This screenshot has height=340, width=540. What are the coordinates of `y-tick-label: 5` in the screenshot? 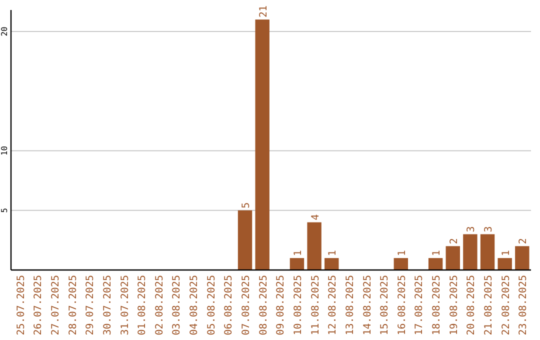 It's located at (4, 210).